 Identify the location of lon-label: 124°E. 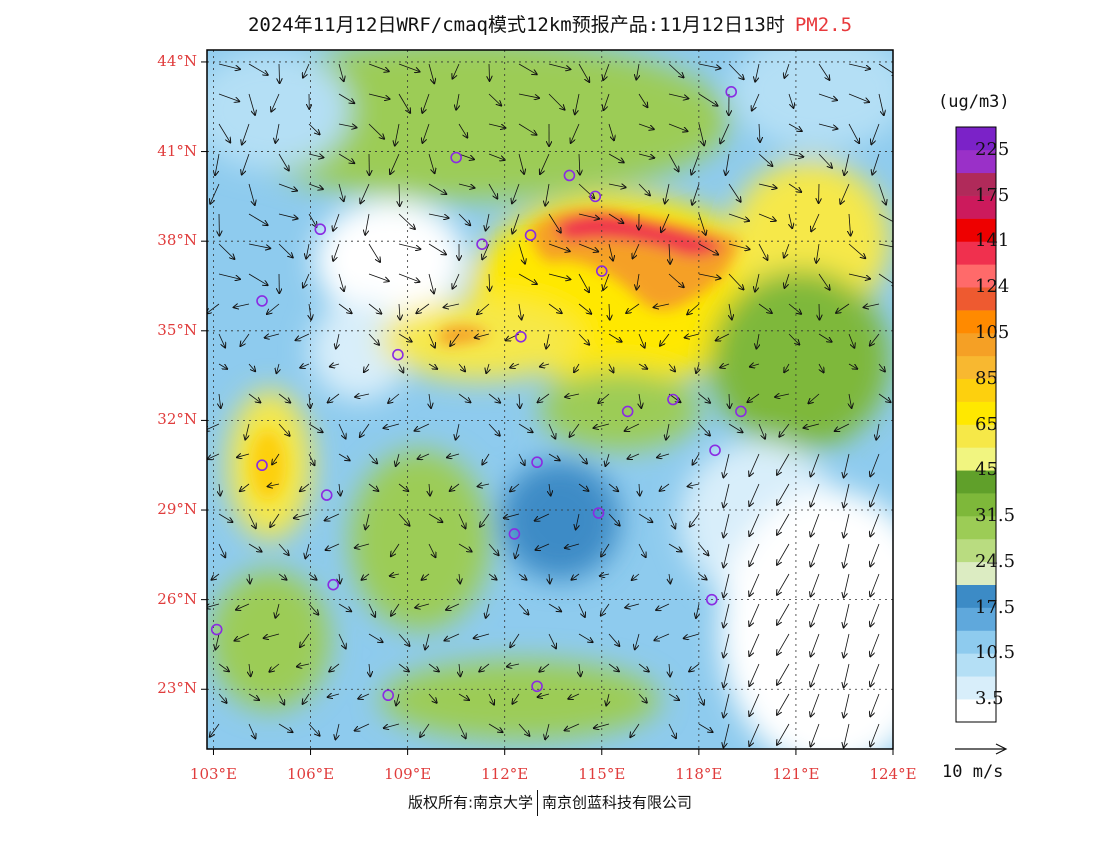
(893, 774).